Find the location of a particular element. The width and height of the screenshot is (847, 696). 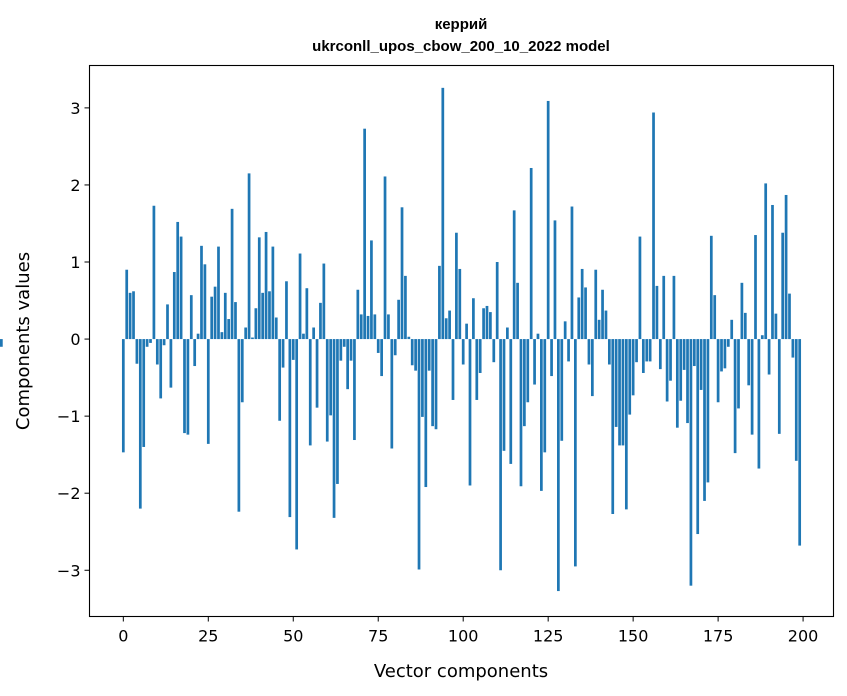

y-tick-label: −3 is located at coordinates (69, 570).